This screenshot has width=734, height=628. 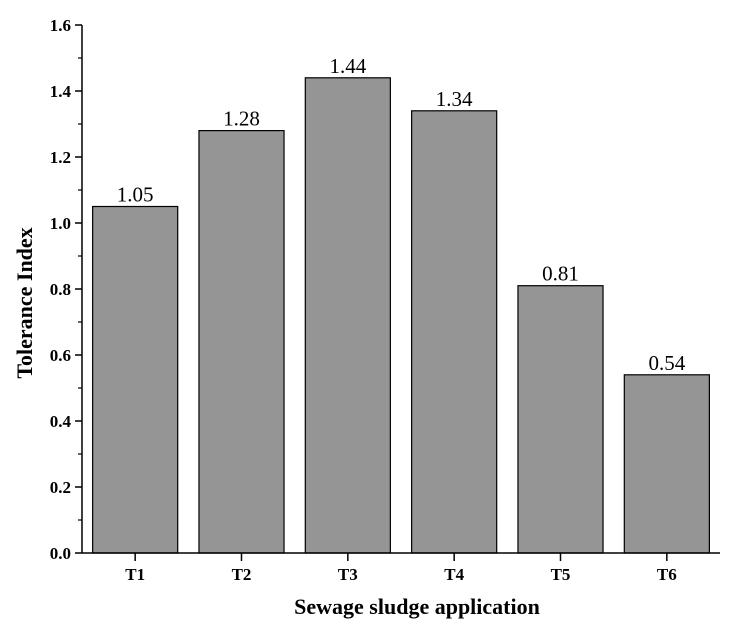 I want to click on x-tick-label-t2: T2, so click(x=242, y=574).